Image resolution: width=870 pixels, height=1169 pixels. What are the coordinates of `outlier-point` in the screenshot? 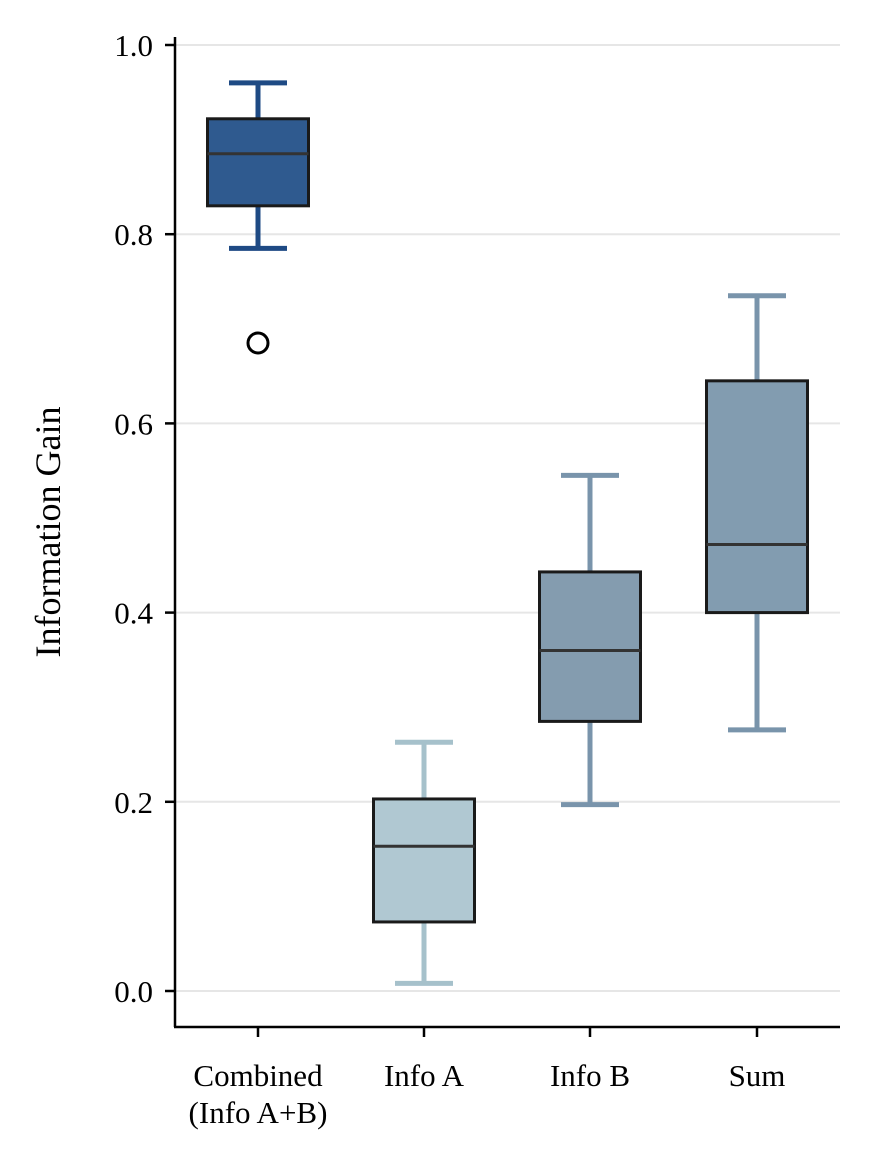 It's located at (258, 343).